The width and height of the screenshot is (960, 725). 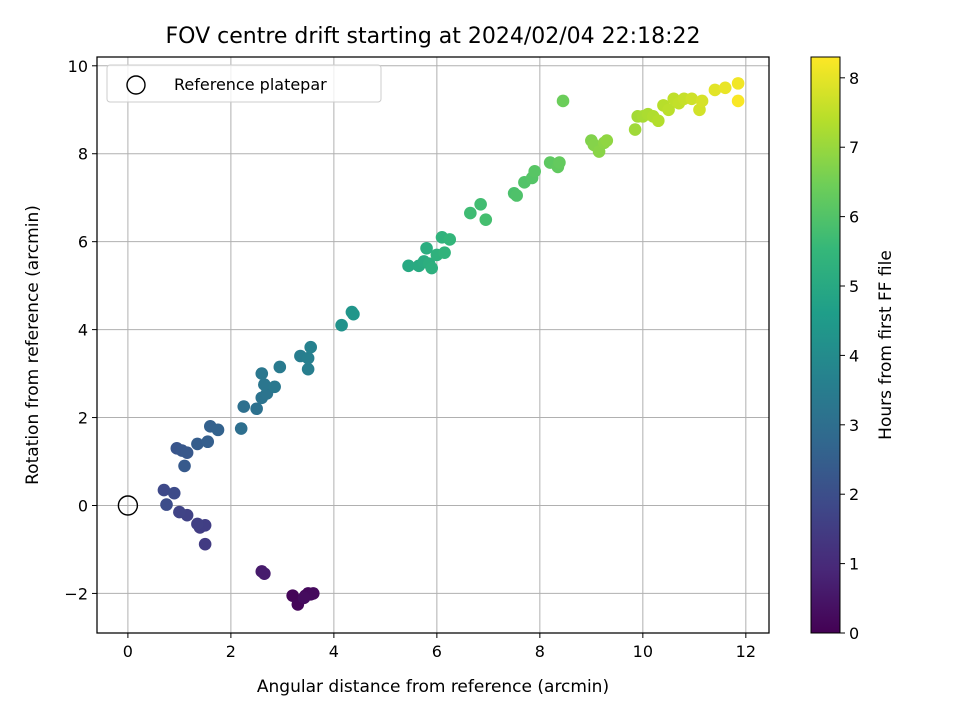 What do you see at coordinates (746, 651) in the screenshot?
I see `x-tick-label: 12` at bounding box center [746, 651].